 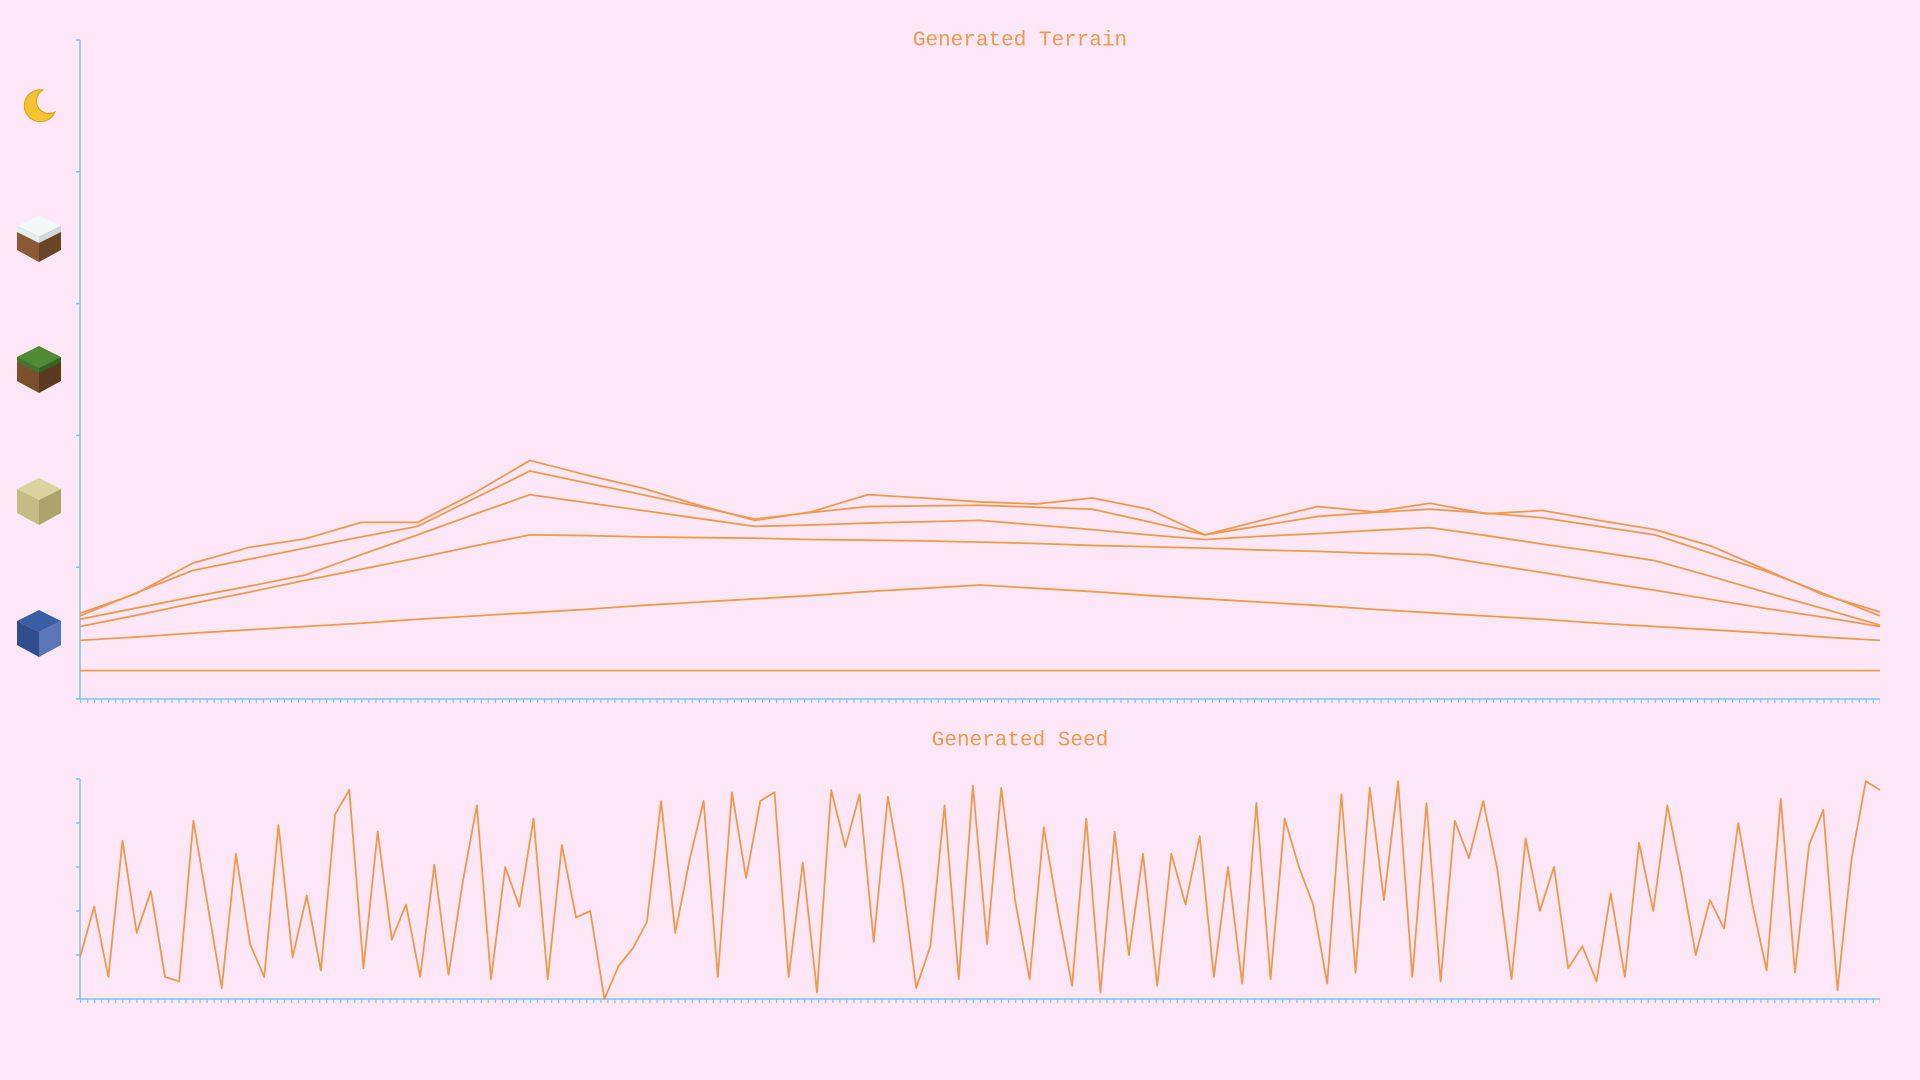 What do you see at coordinates (1020, 741) in the screenshot?
I see `chart-title: Generated Seed` at bounding box center [1020, 741].